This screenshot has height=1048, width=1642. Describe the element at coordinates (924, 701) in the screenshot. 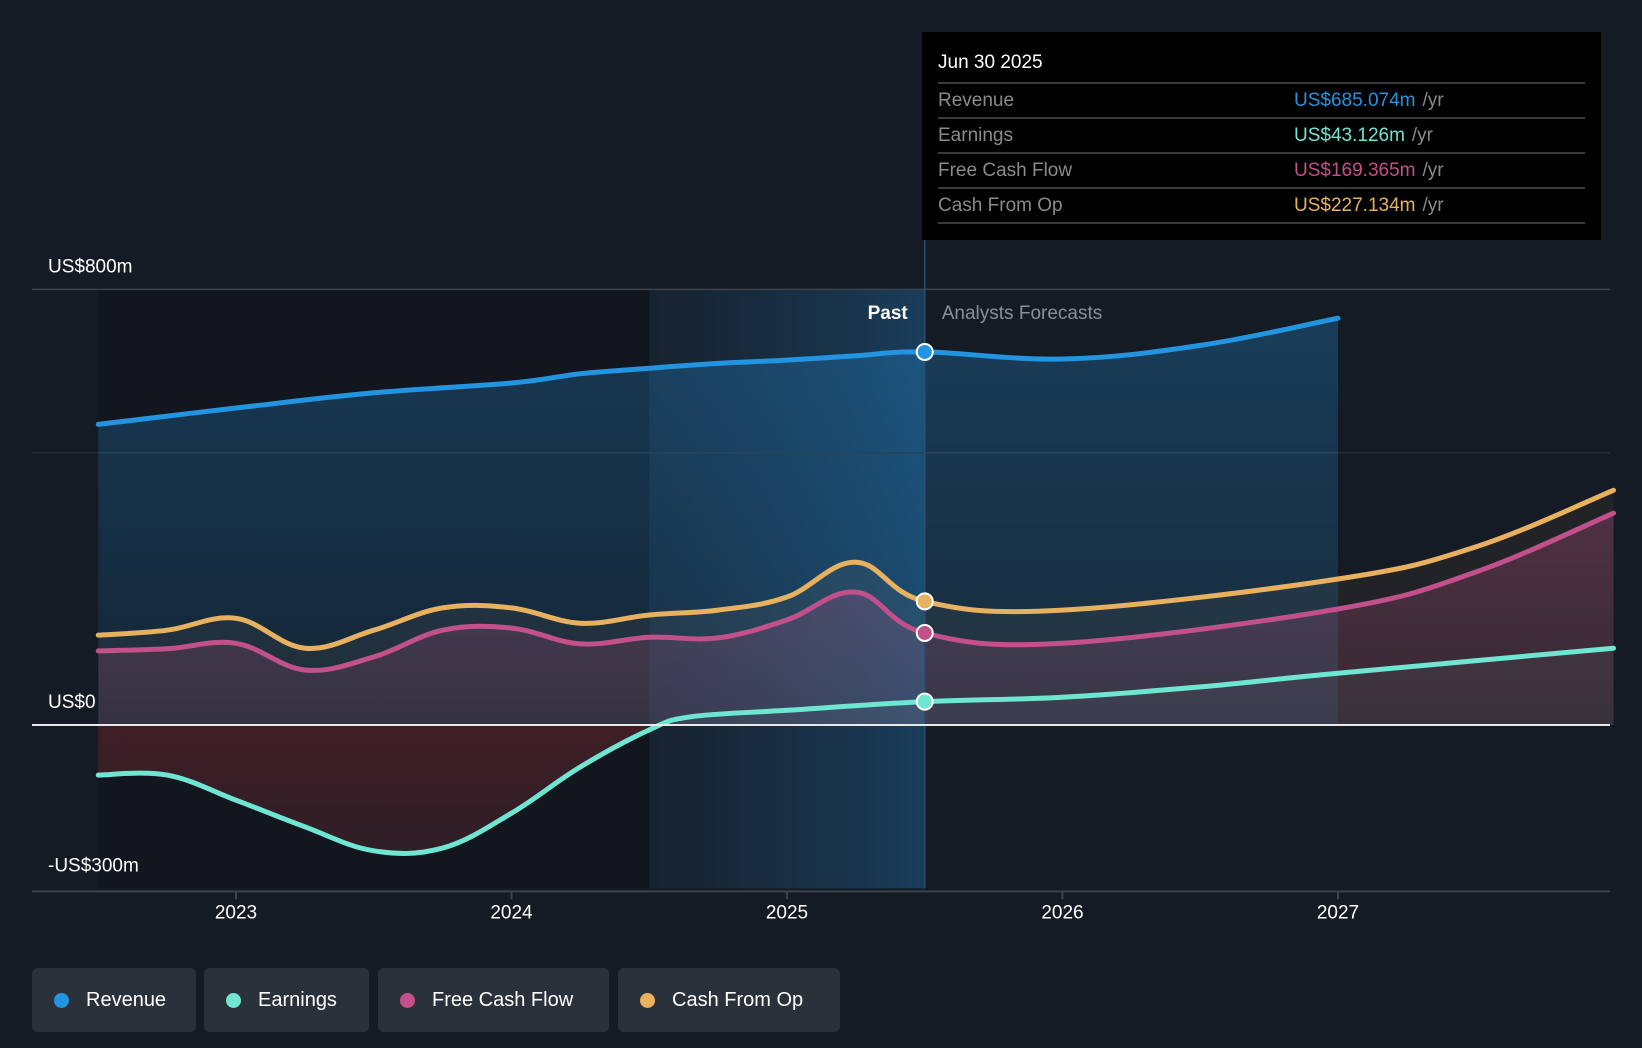

I see `earnings-marker` at that location.